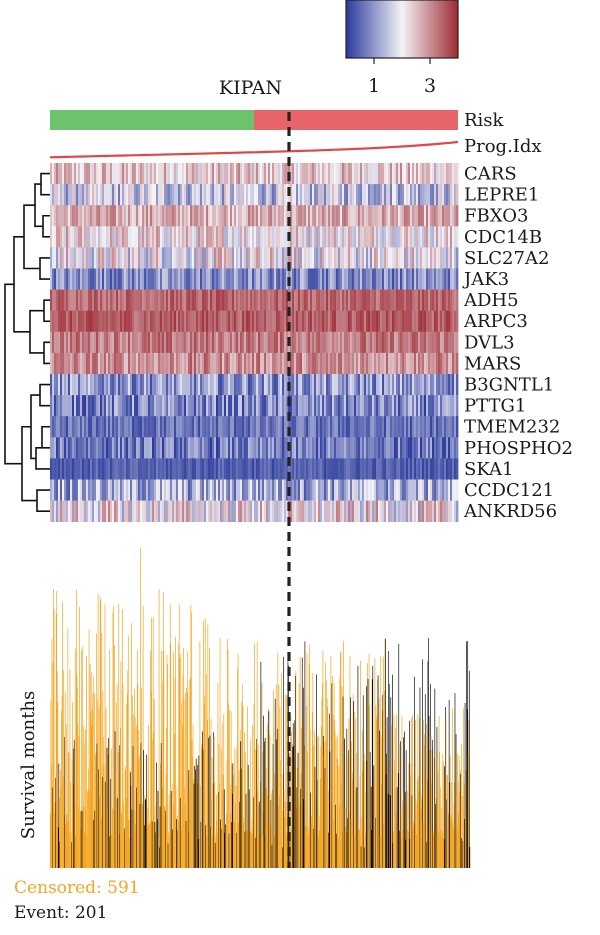 This screenshot has width=600, height=935. What do you see at coordinates (152, 120) in the screenshot?
I see `risk-group-low` at bounding box center [152, 120].